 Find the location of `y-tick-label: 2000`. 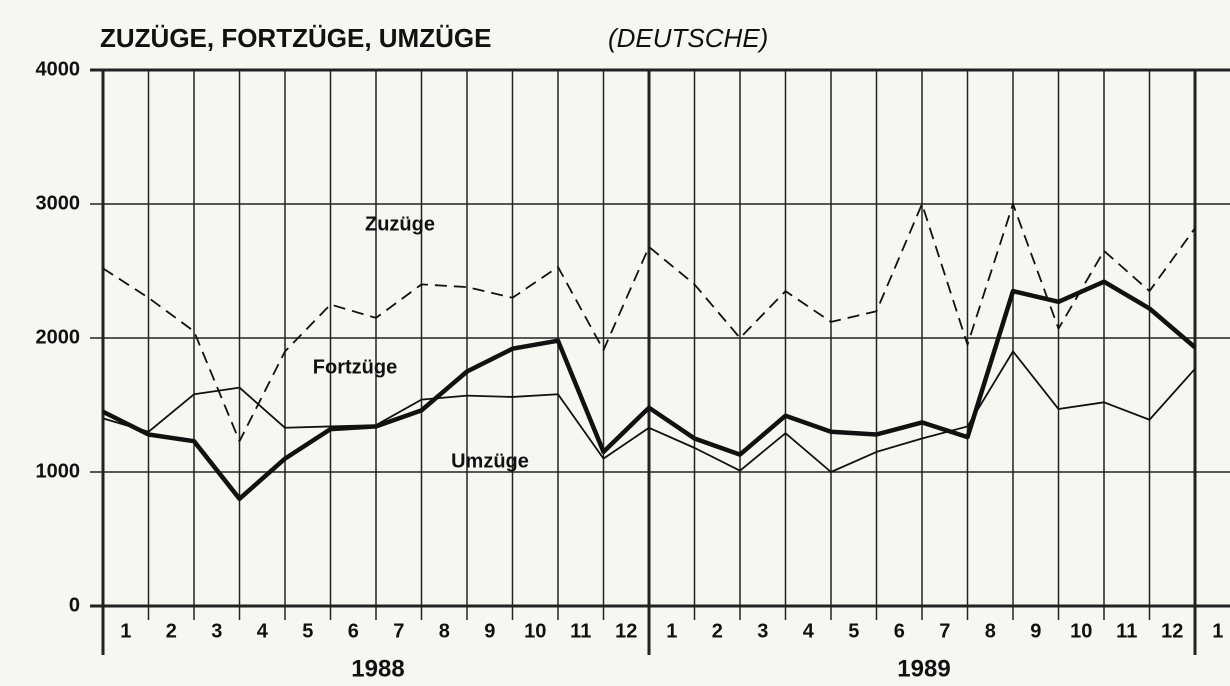

y-tick-label: 2000 is located at coordinates (58, 337).